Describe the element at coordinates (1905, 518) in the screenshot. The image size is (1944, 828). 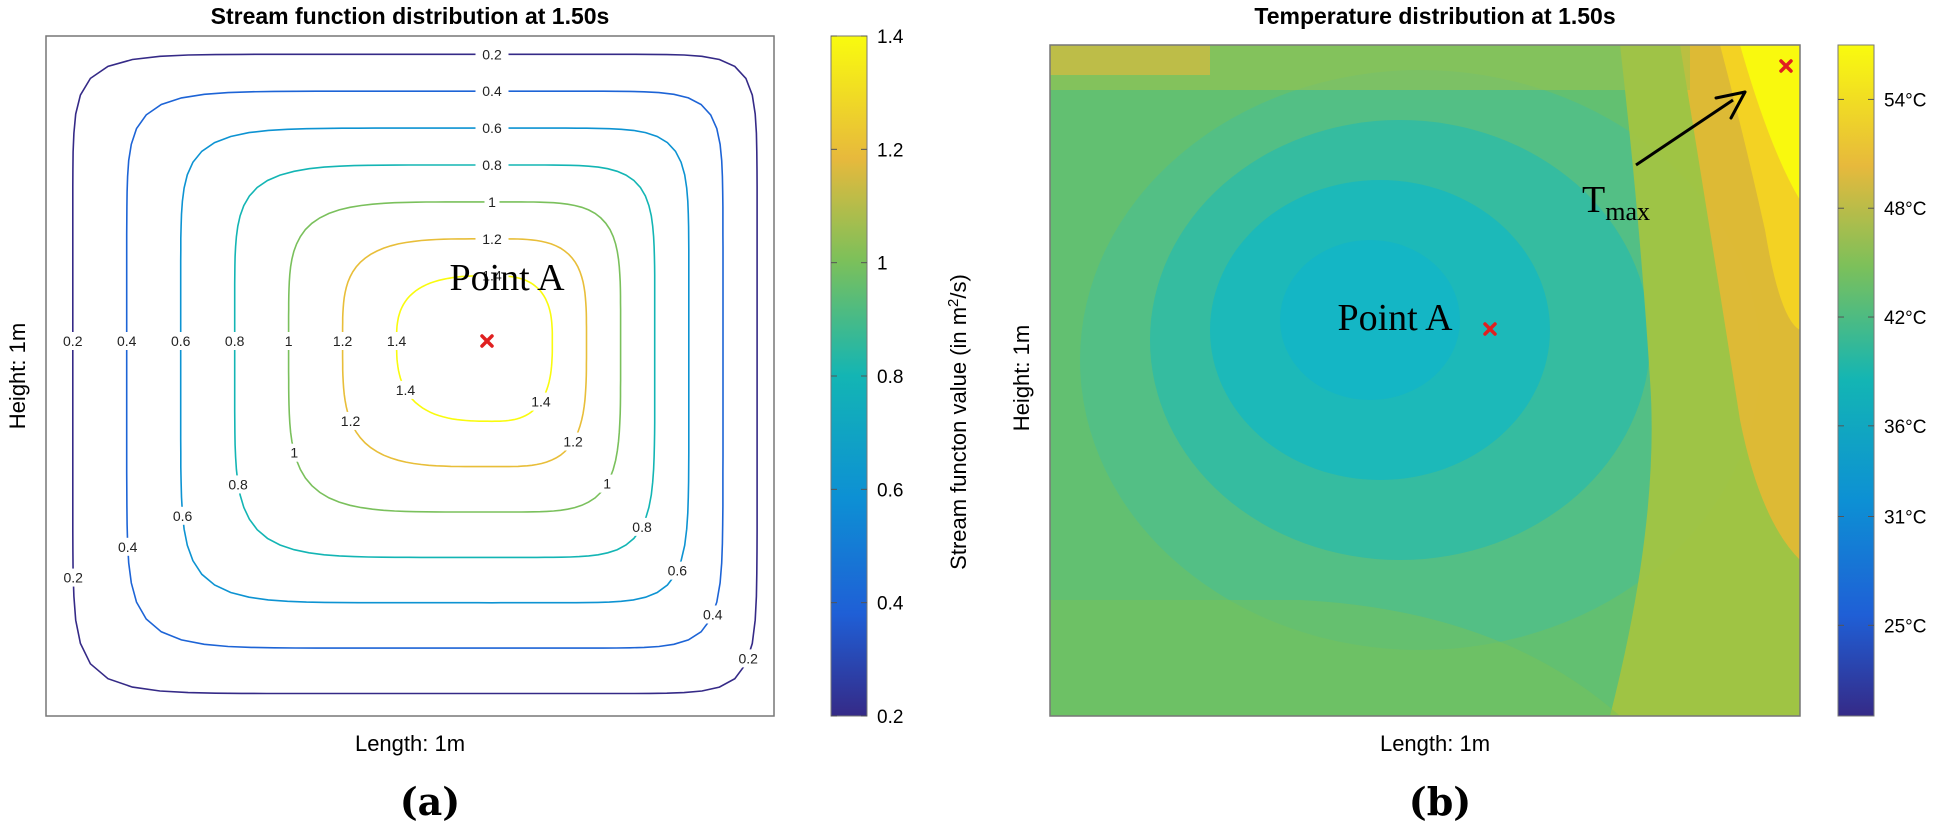
I see `colorbar-tick-label: 31°C` at that location.